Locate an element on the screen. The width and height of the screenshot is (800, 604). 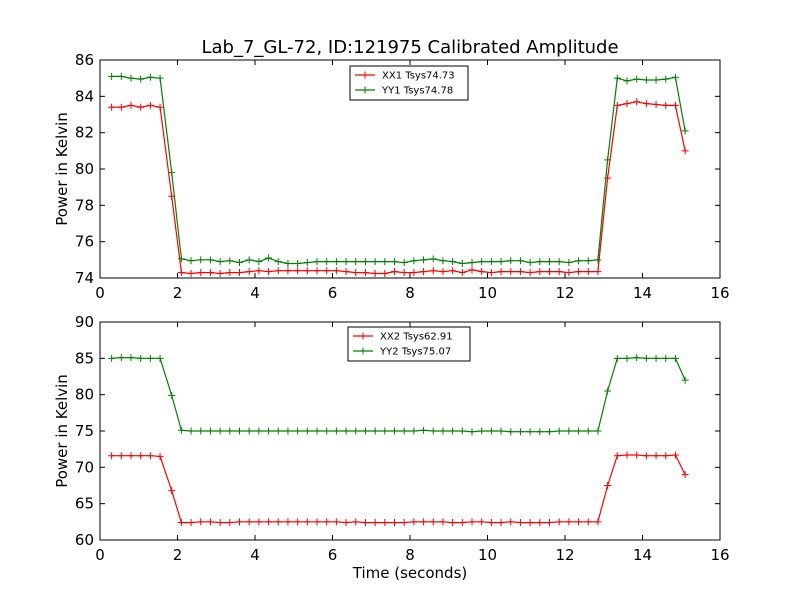
x-tick-label: 6 is located at coordinates (333, 555).